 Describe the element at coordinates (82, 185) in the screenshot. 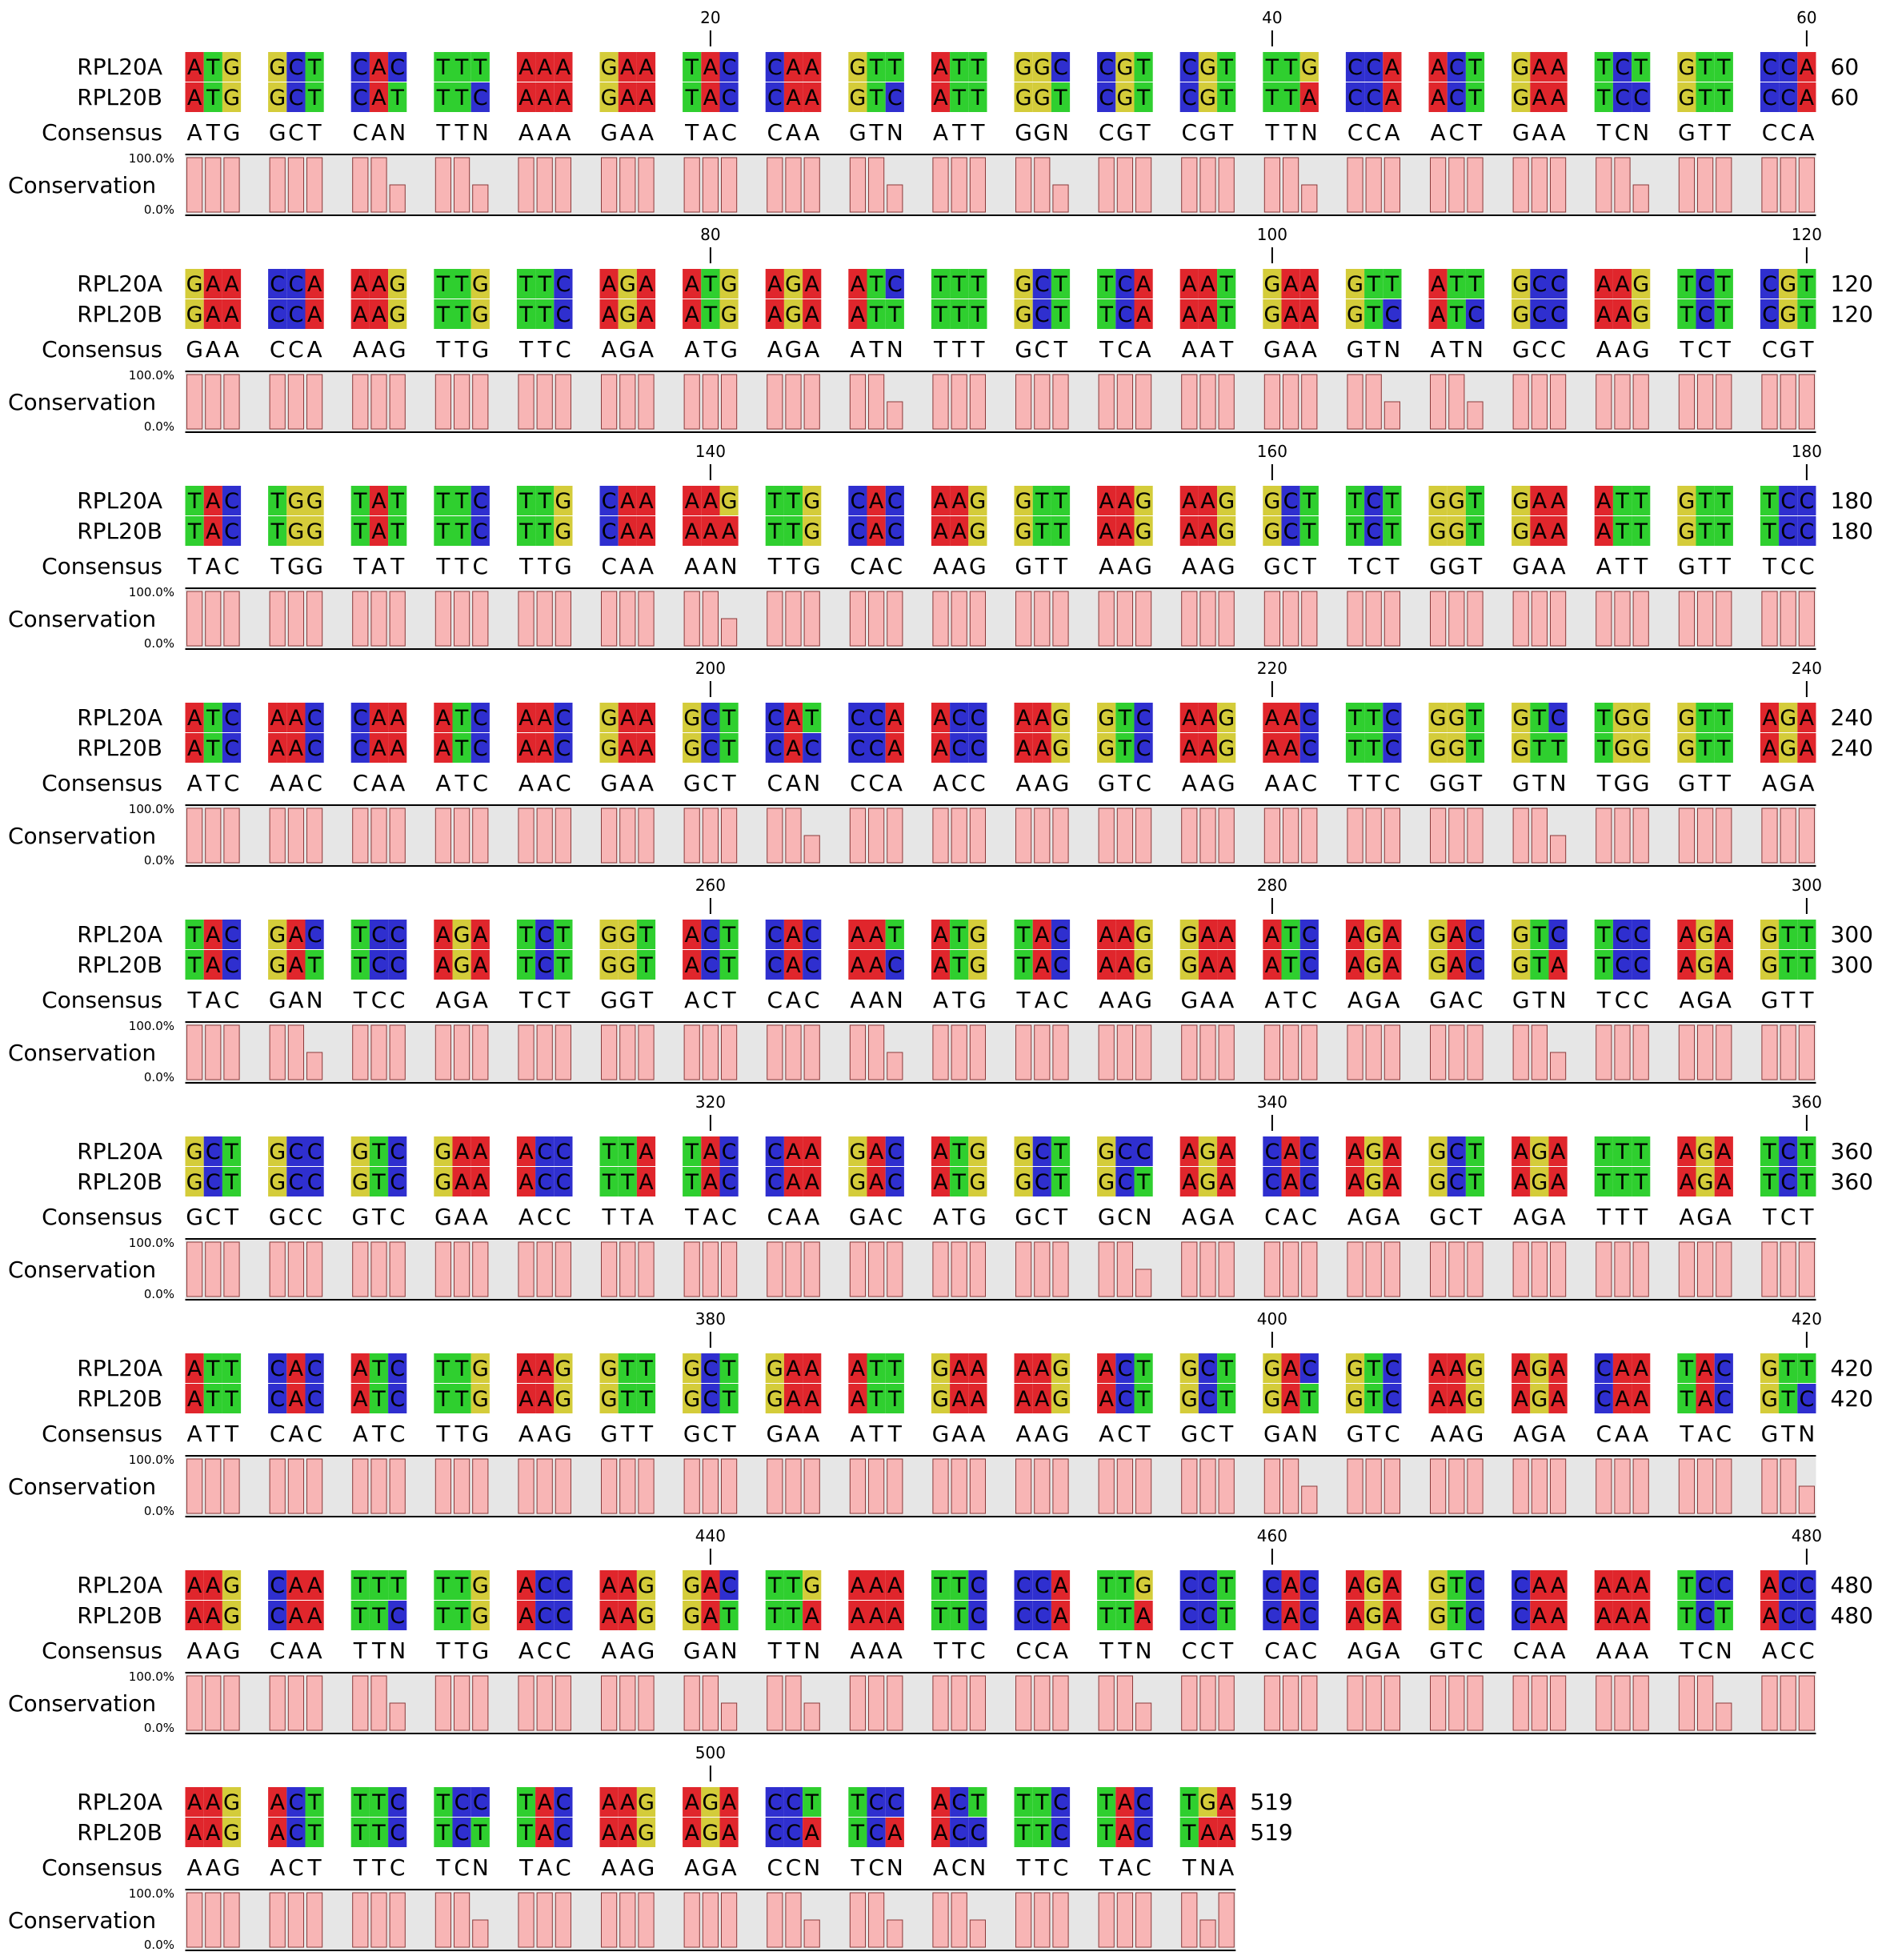

I see `conservation-label: Conservation` at that location.